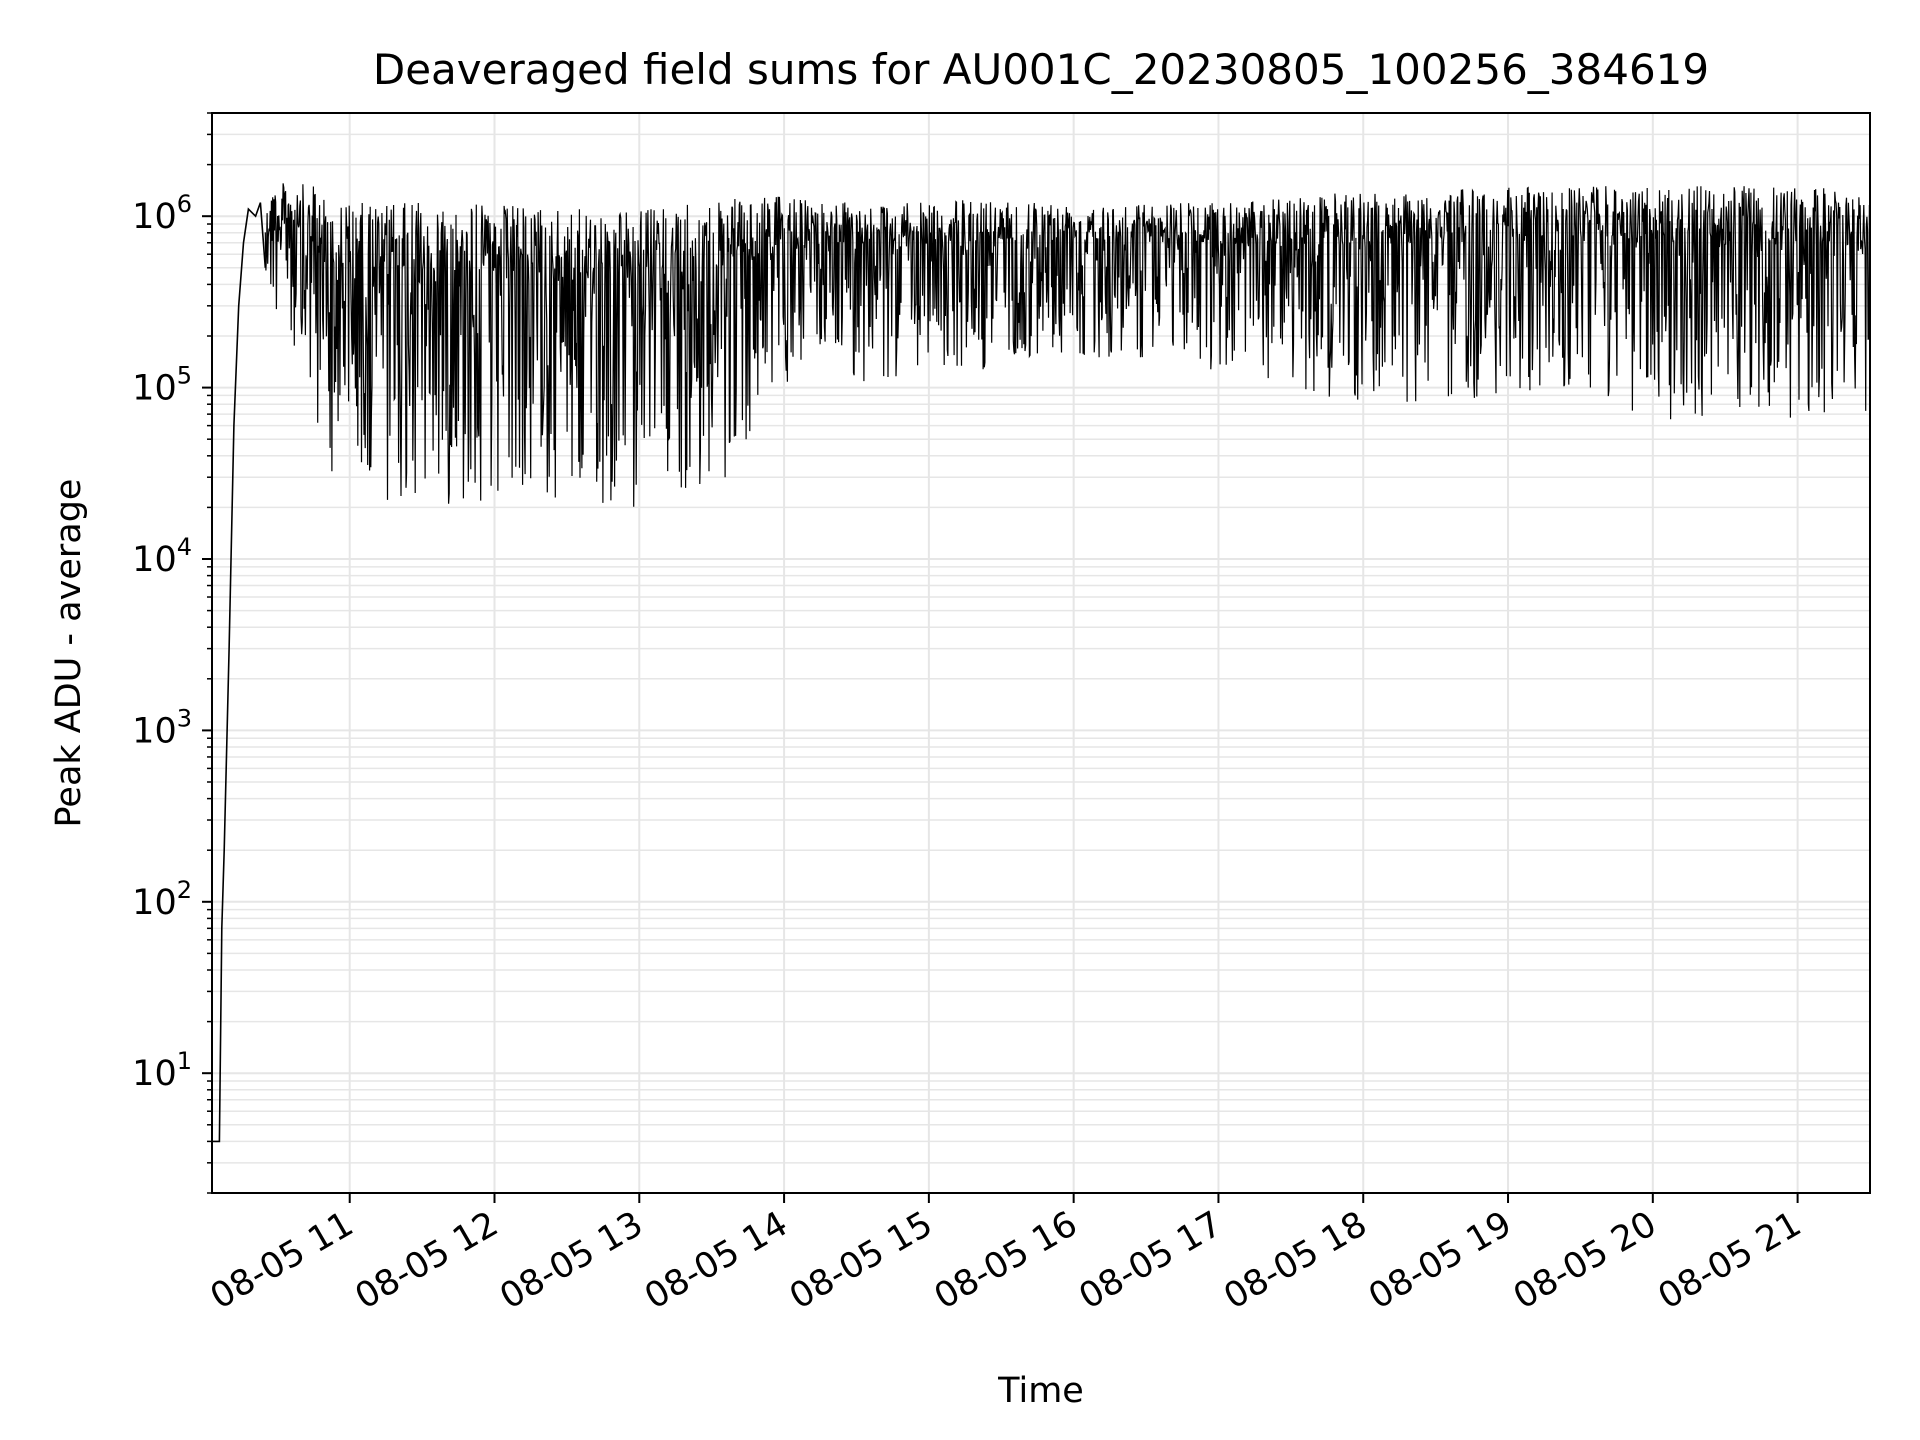  I want to click on y-tick-label: 10⁴, so click(162, 556).